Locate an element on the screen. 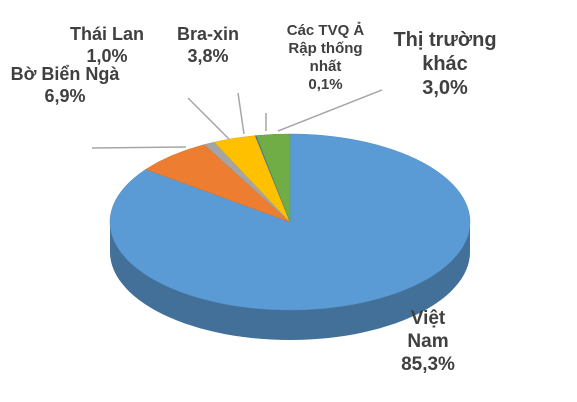 The height and width of the screenshot is (402, 577). data-label: Bra-xin 3,8% is located at coordinates (208, 45).